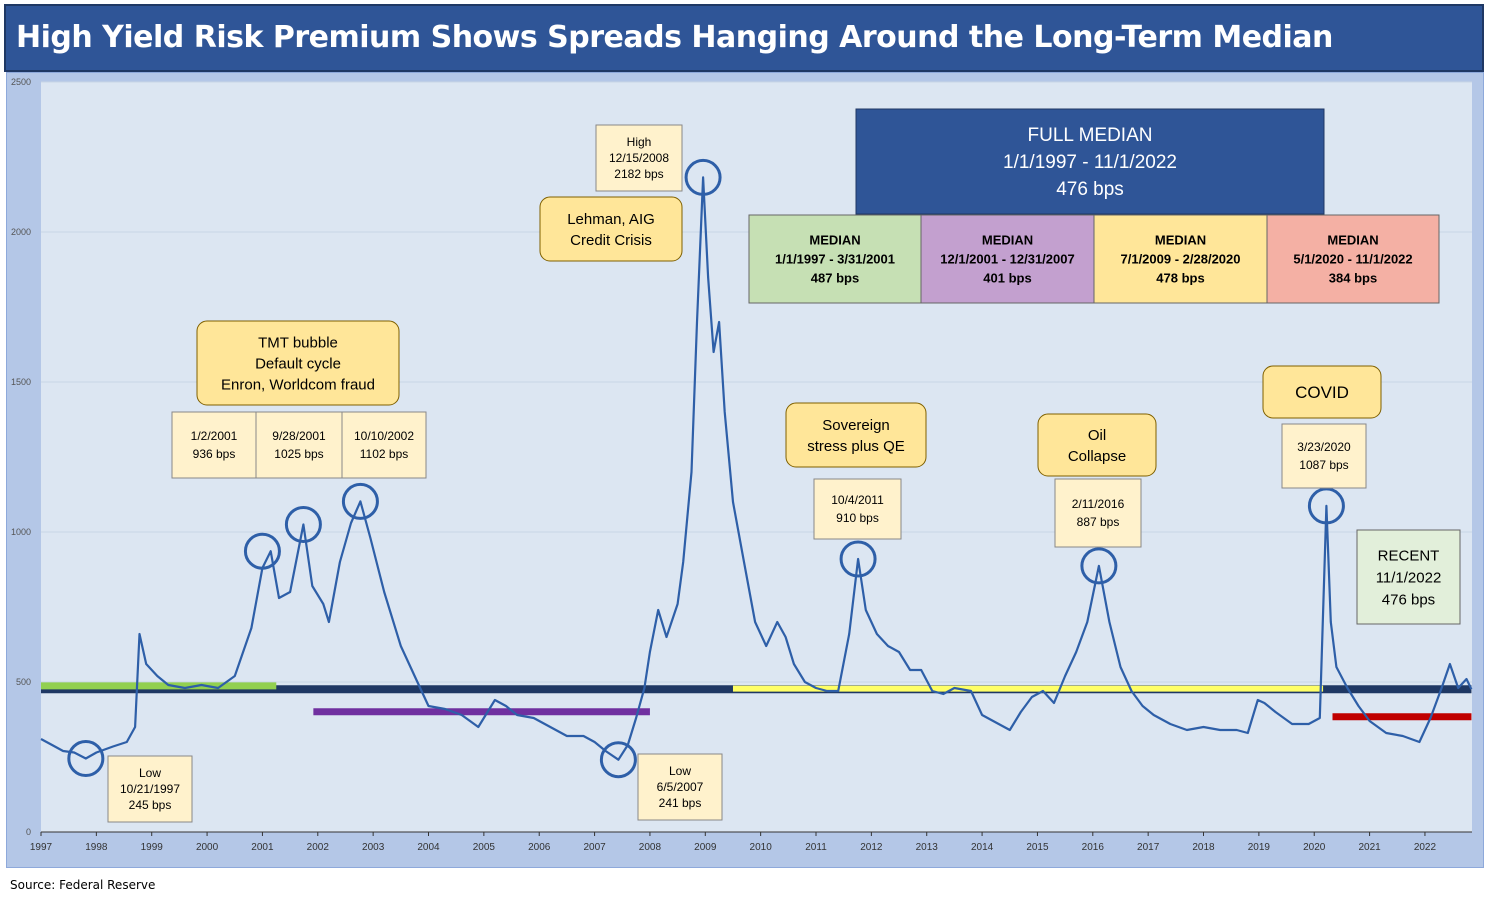  I want to click on y-tick-label: 500, so click(23, 682).